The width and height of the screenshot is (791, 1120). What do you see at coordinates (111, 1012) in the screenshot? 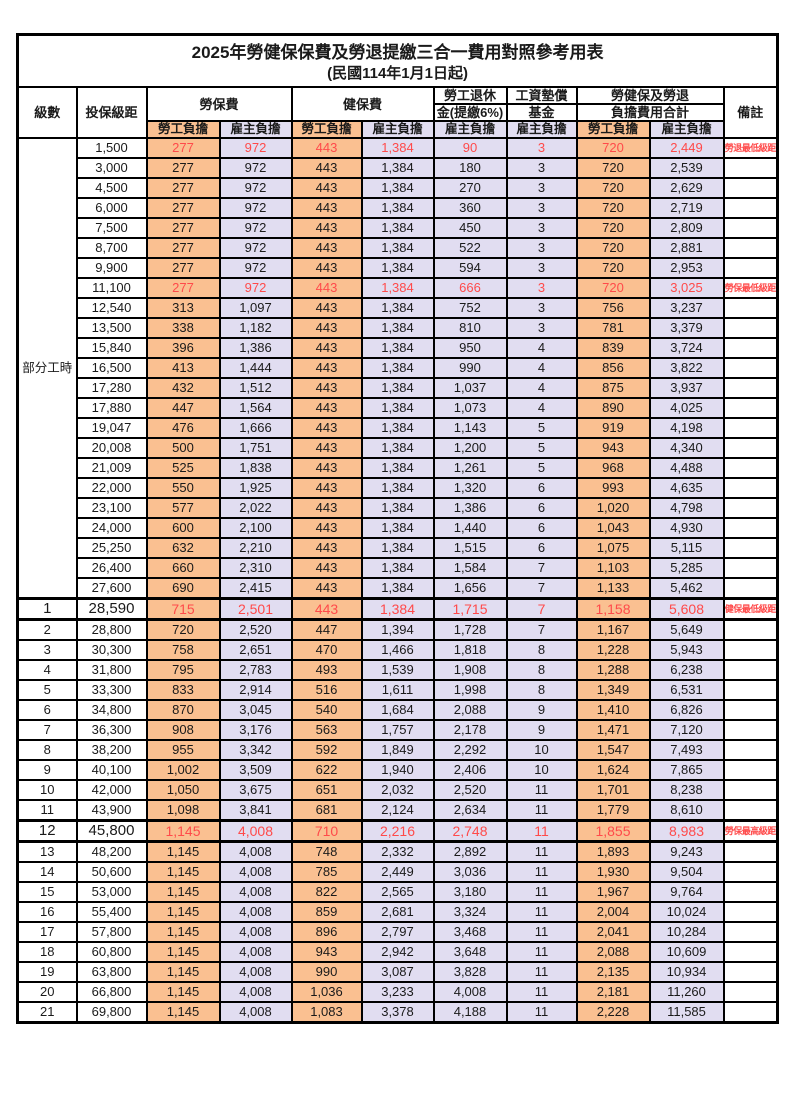
I see `bracket-cell: 69,800` at bounding box center [111, 1012].